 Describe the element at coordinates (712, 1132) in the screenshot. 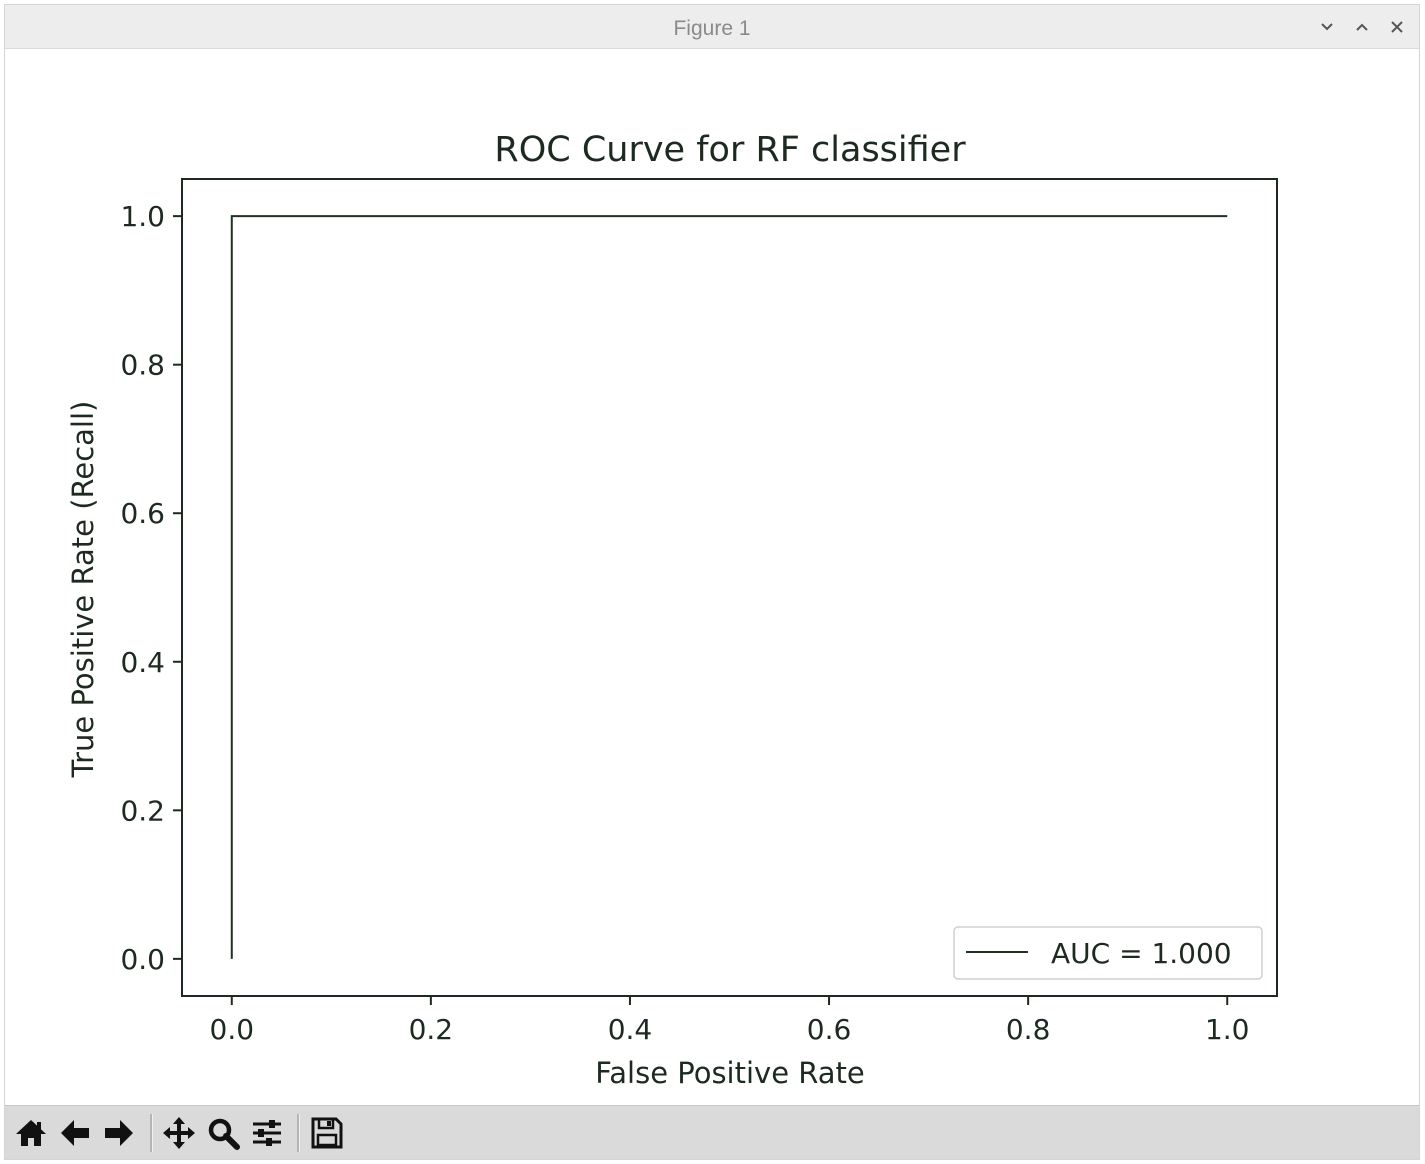

I see `navigation-toolbar` at that location.